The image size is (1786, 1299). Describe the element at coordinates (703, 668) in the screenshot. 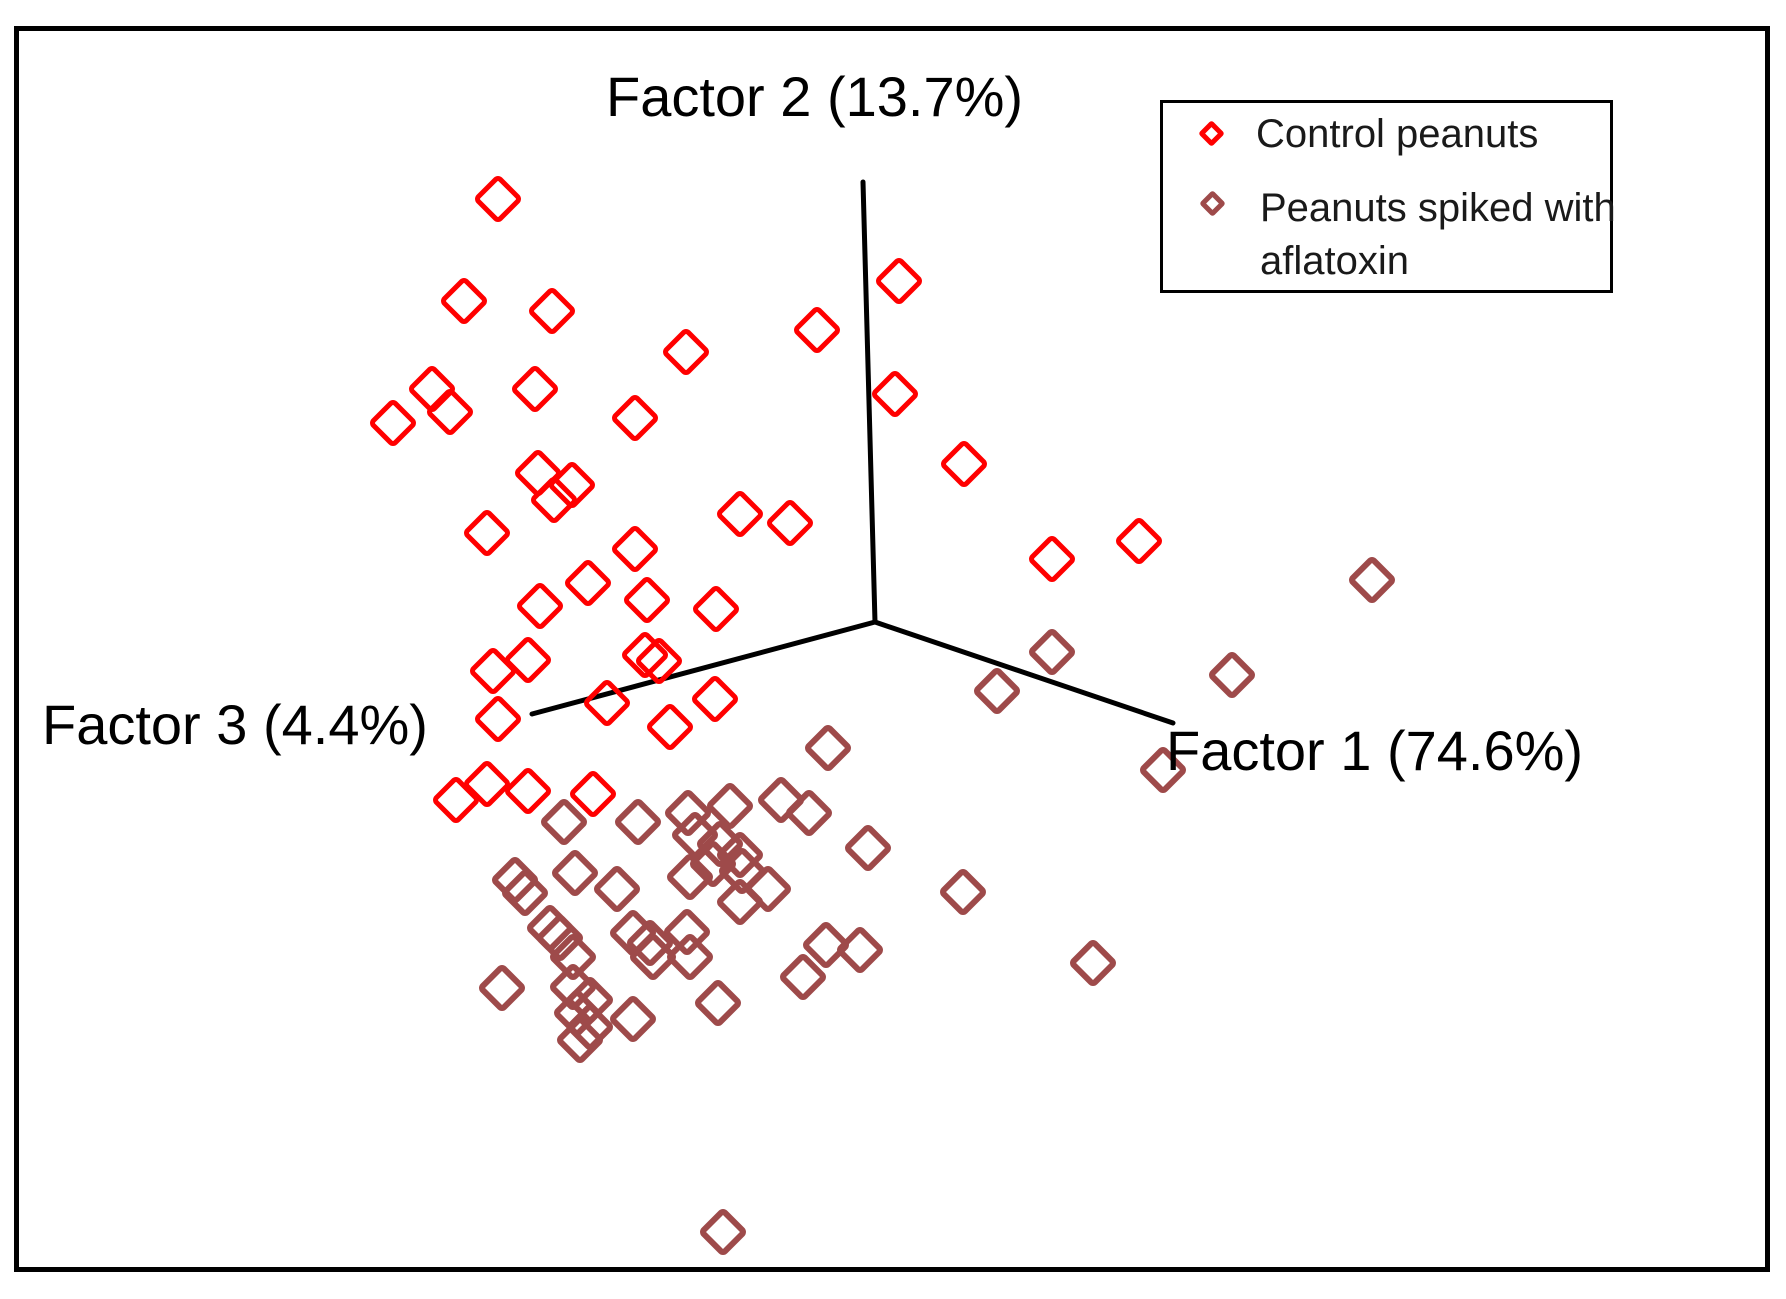

I see `factor3-axis` at that location.